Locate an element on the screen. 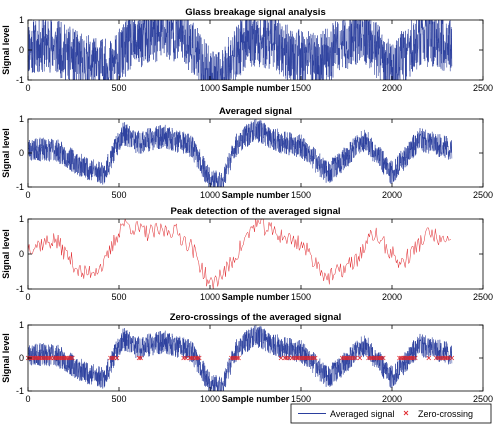 The image size is (500, 430). legend-x-swatch is located at coordinates (406, 413).